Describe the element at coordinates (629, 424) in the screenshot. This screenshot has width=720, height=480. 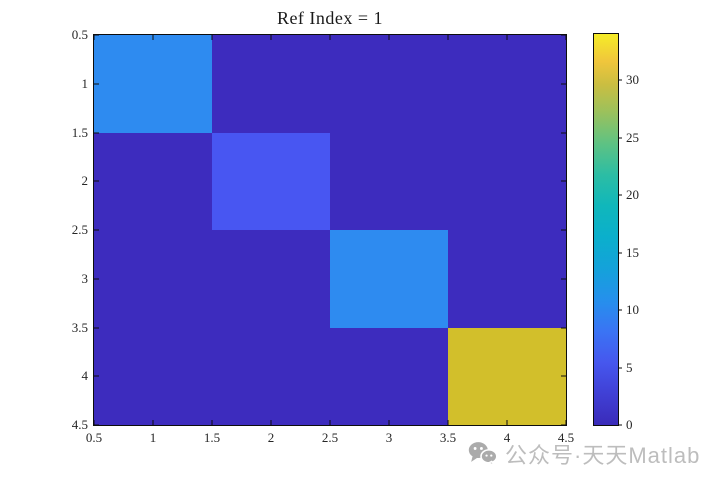
I see `colorbar-tick-label: 0` at that location.